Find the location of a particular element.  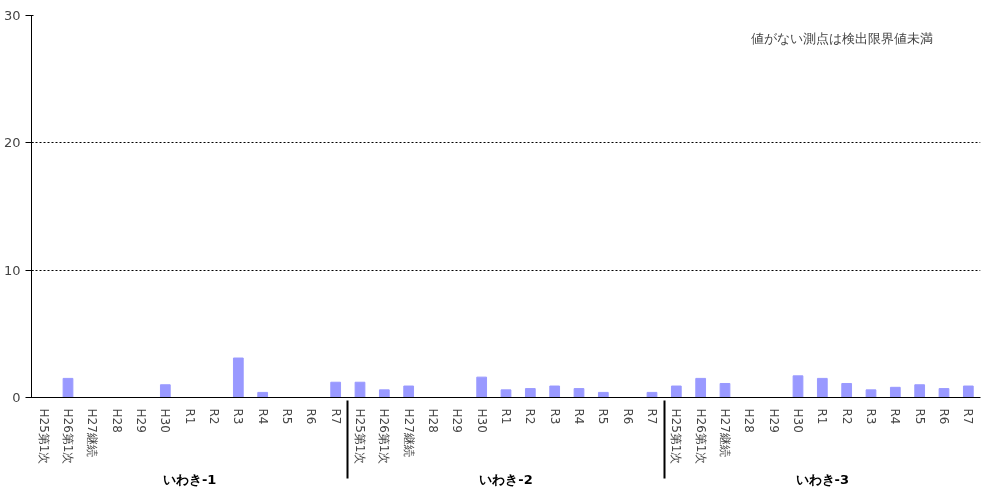

y-tick-label: 10 is located at coordinates (12, 270).